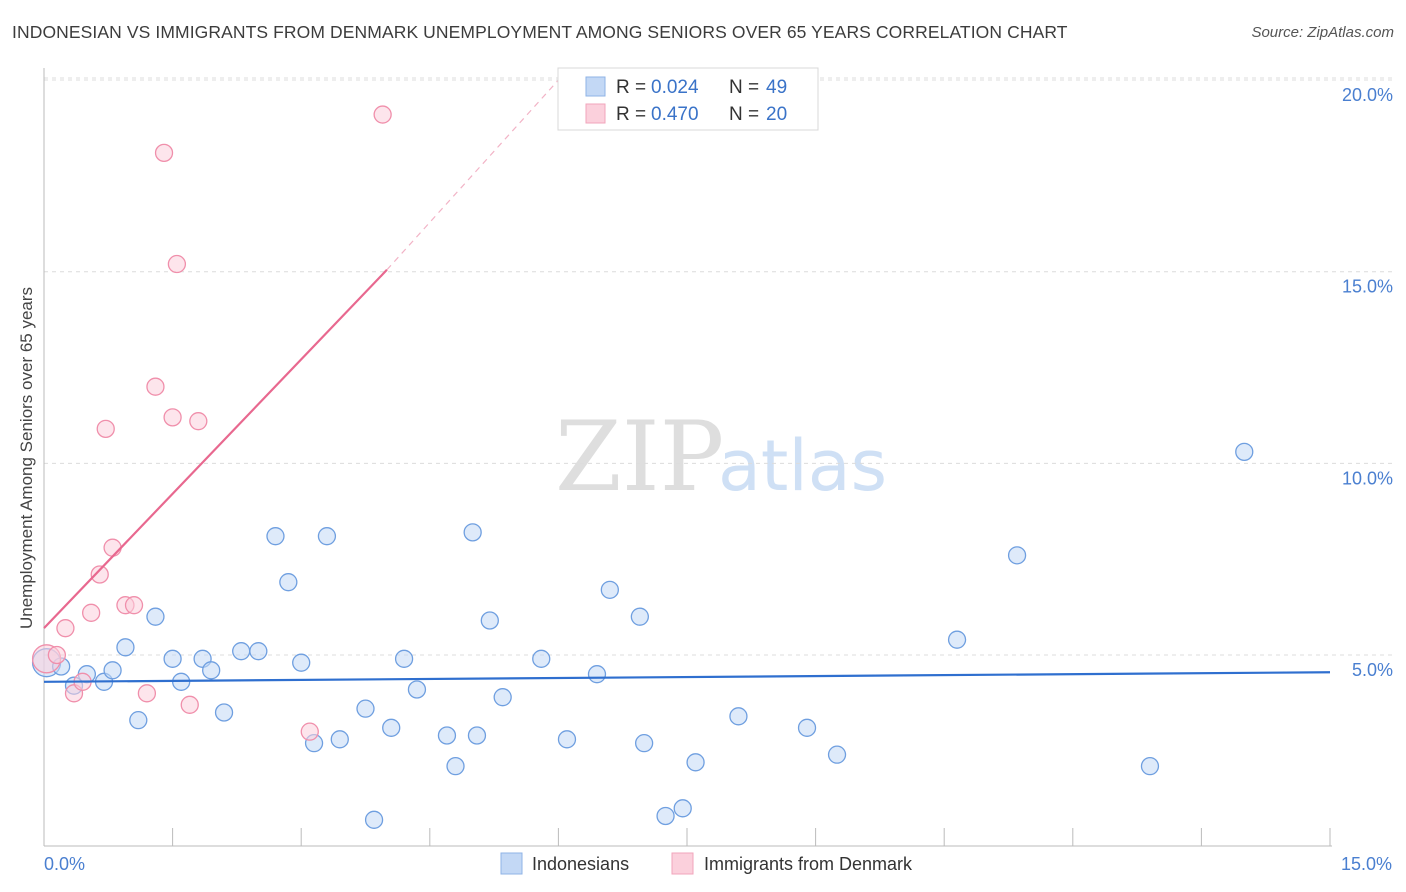 This screenshot has height=892, width=1406. What do you see at coordinates (675, 114) in the screenshot?
I see `legend-r-value-2: 0.470` at bounding box center [675, 114].